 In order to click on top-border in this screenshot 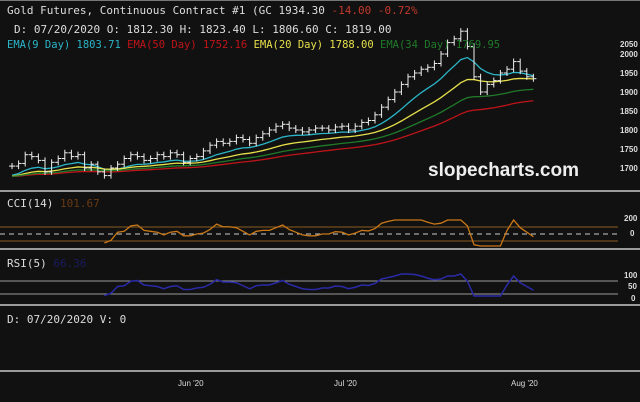, I will do `click(320, 0)`.